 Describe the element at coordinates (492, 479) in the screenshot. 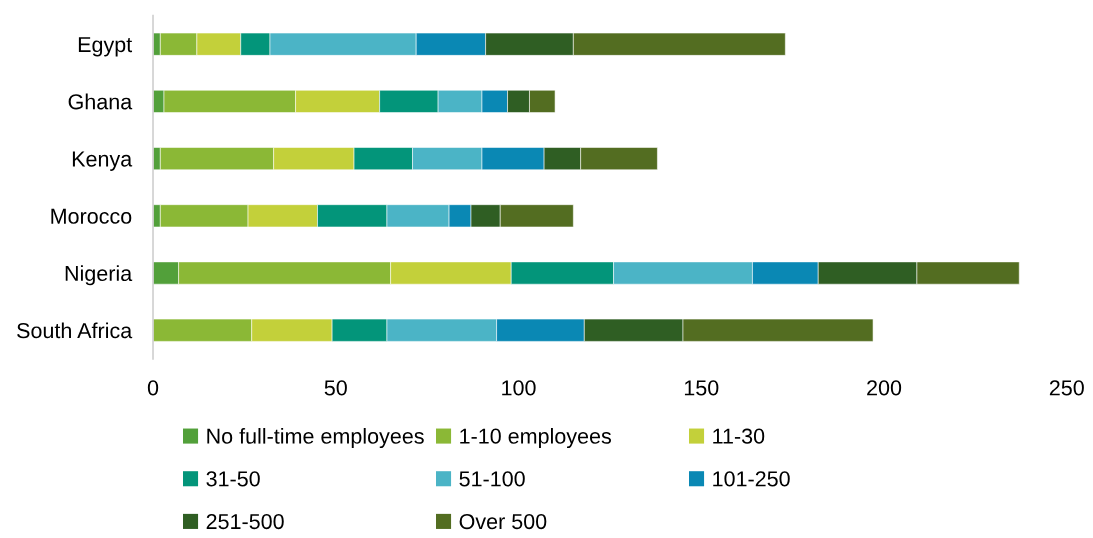

I see `legend-label: 51-100` at that location.